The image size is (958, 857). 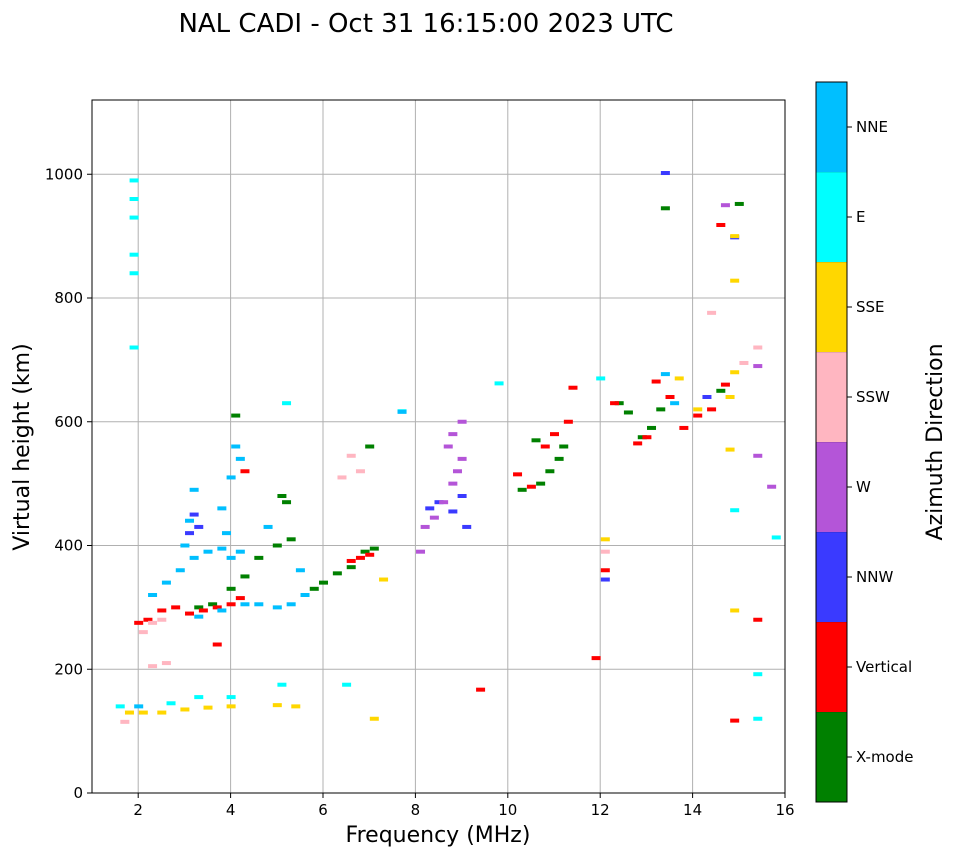 What do you see at coordinates (884, 757) in the screenshot?
I see `colorbar-tick-label: X-mode` at bounding box center [884, 757].